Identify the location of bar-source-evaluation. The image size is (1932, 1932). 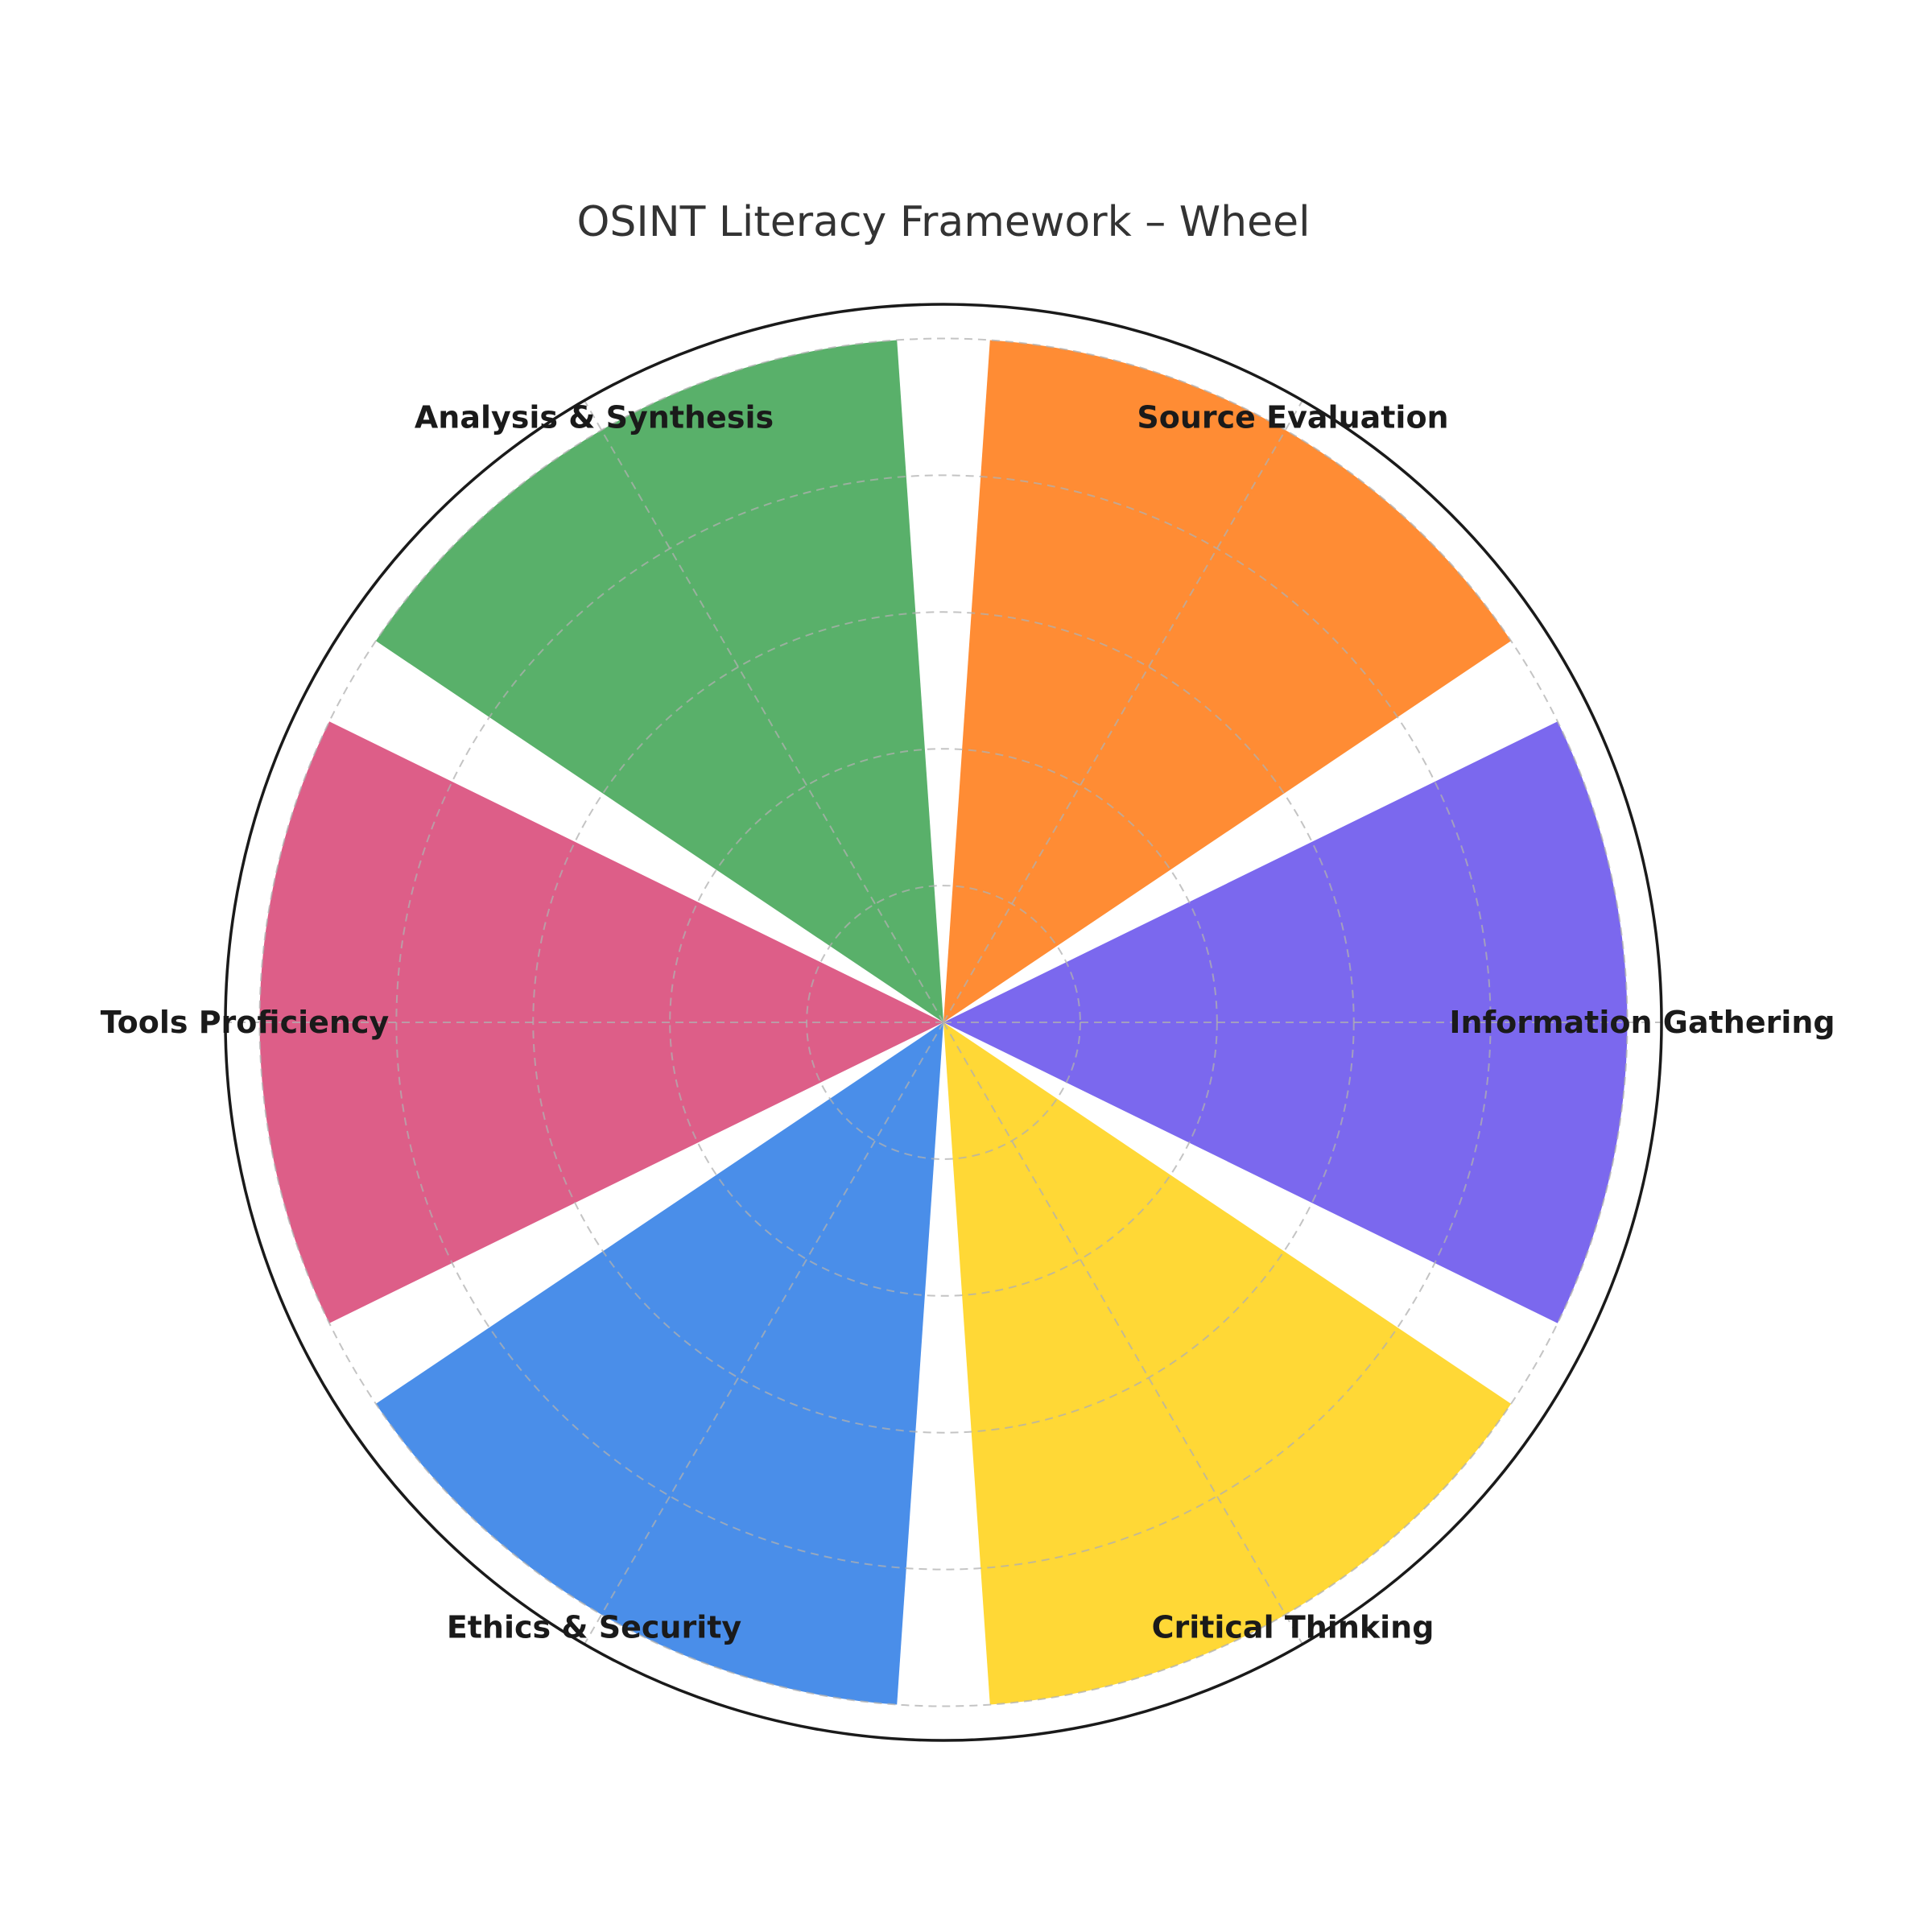
(1227, 681).